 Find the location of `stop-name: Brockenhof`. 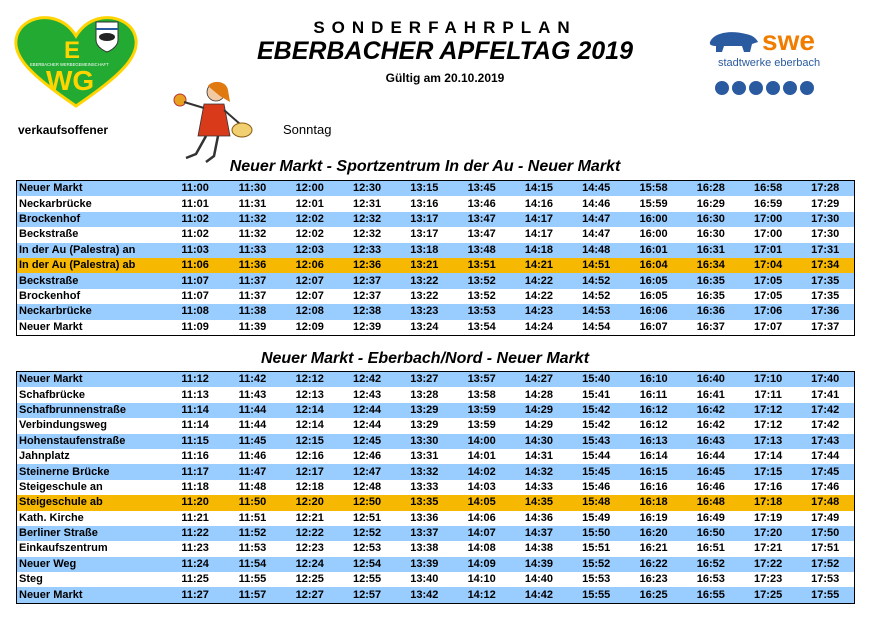

stop-name: Brockenhof is located at coordinates (91, 296).